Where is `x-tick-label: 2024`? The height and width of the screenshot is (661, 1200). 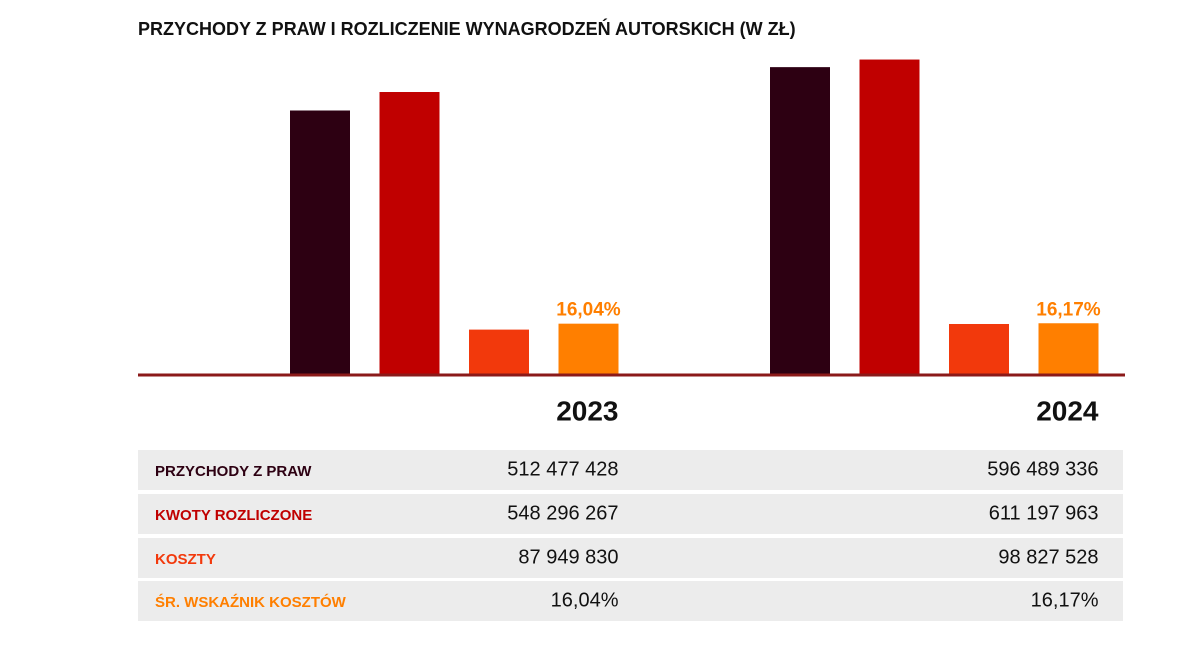 x-tick-label: 2024 is located at coordinates (1067, 410).